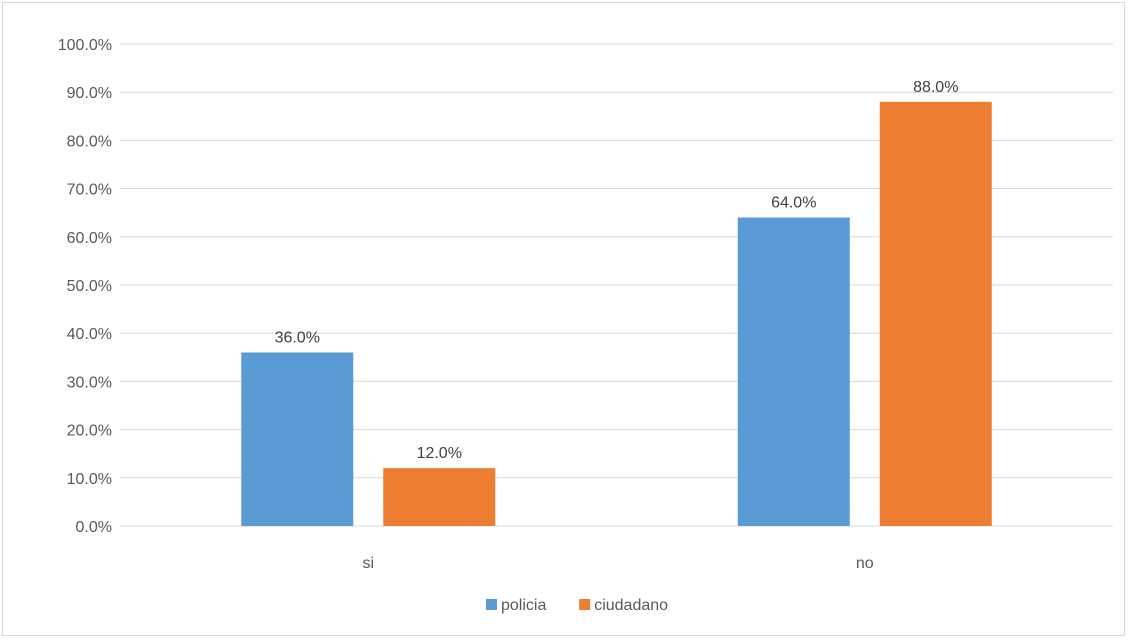  What do you see at coordinates (297, 439) in the screenshot?
I see `bar-policia-si` at bounding box center [297, 439].